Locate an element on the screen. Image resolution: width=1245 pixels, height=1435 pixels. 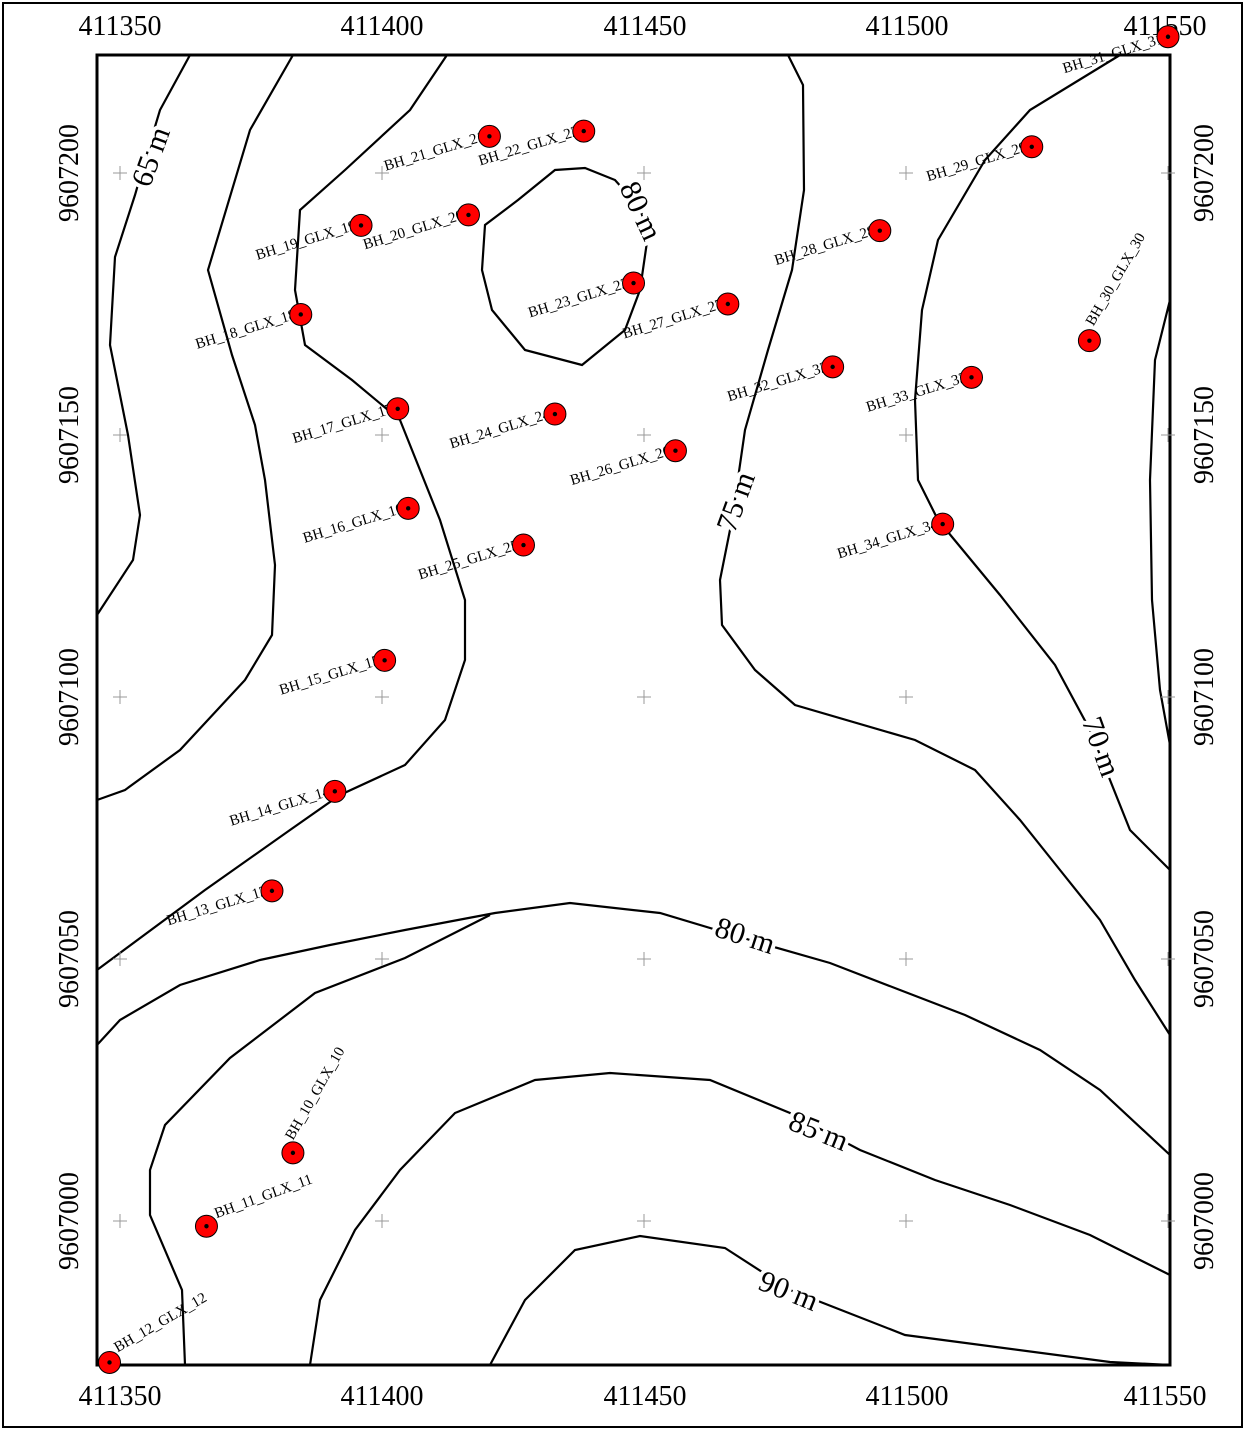
borehole-label: BH_25_GLX_25 is located at coordinates (468, 561).